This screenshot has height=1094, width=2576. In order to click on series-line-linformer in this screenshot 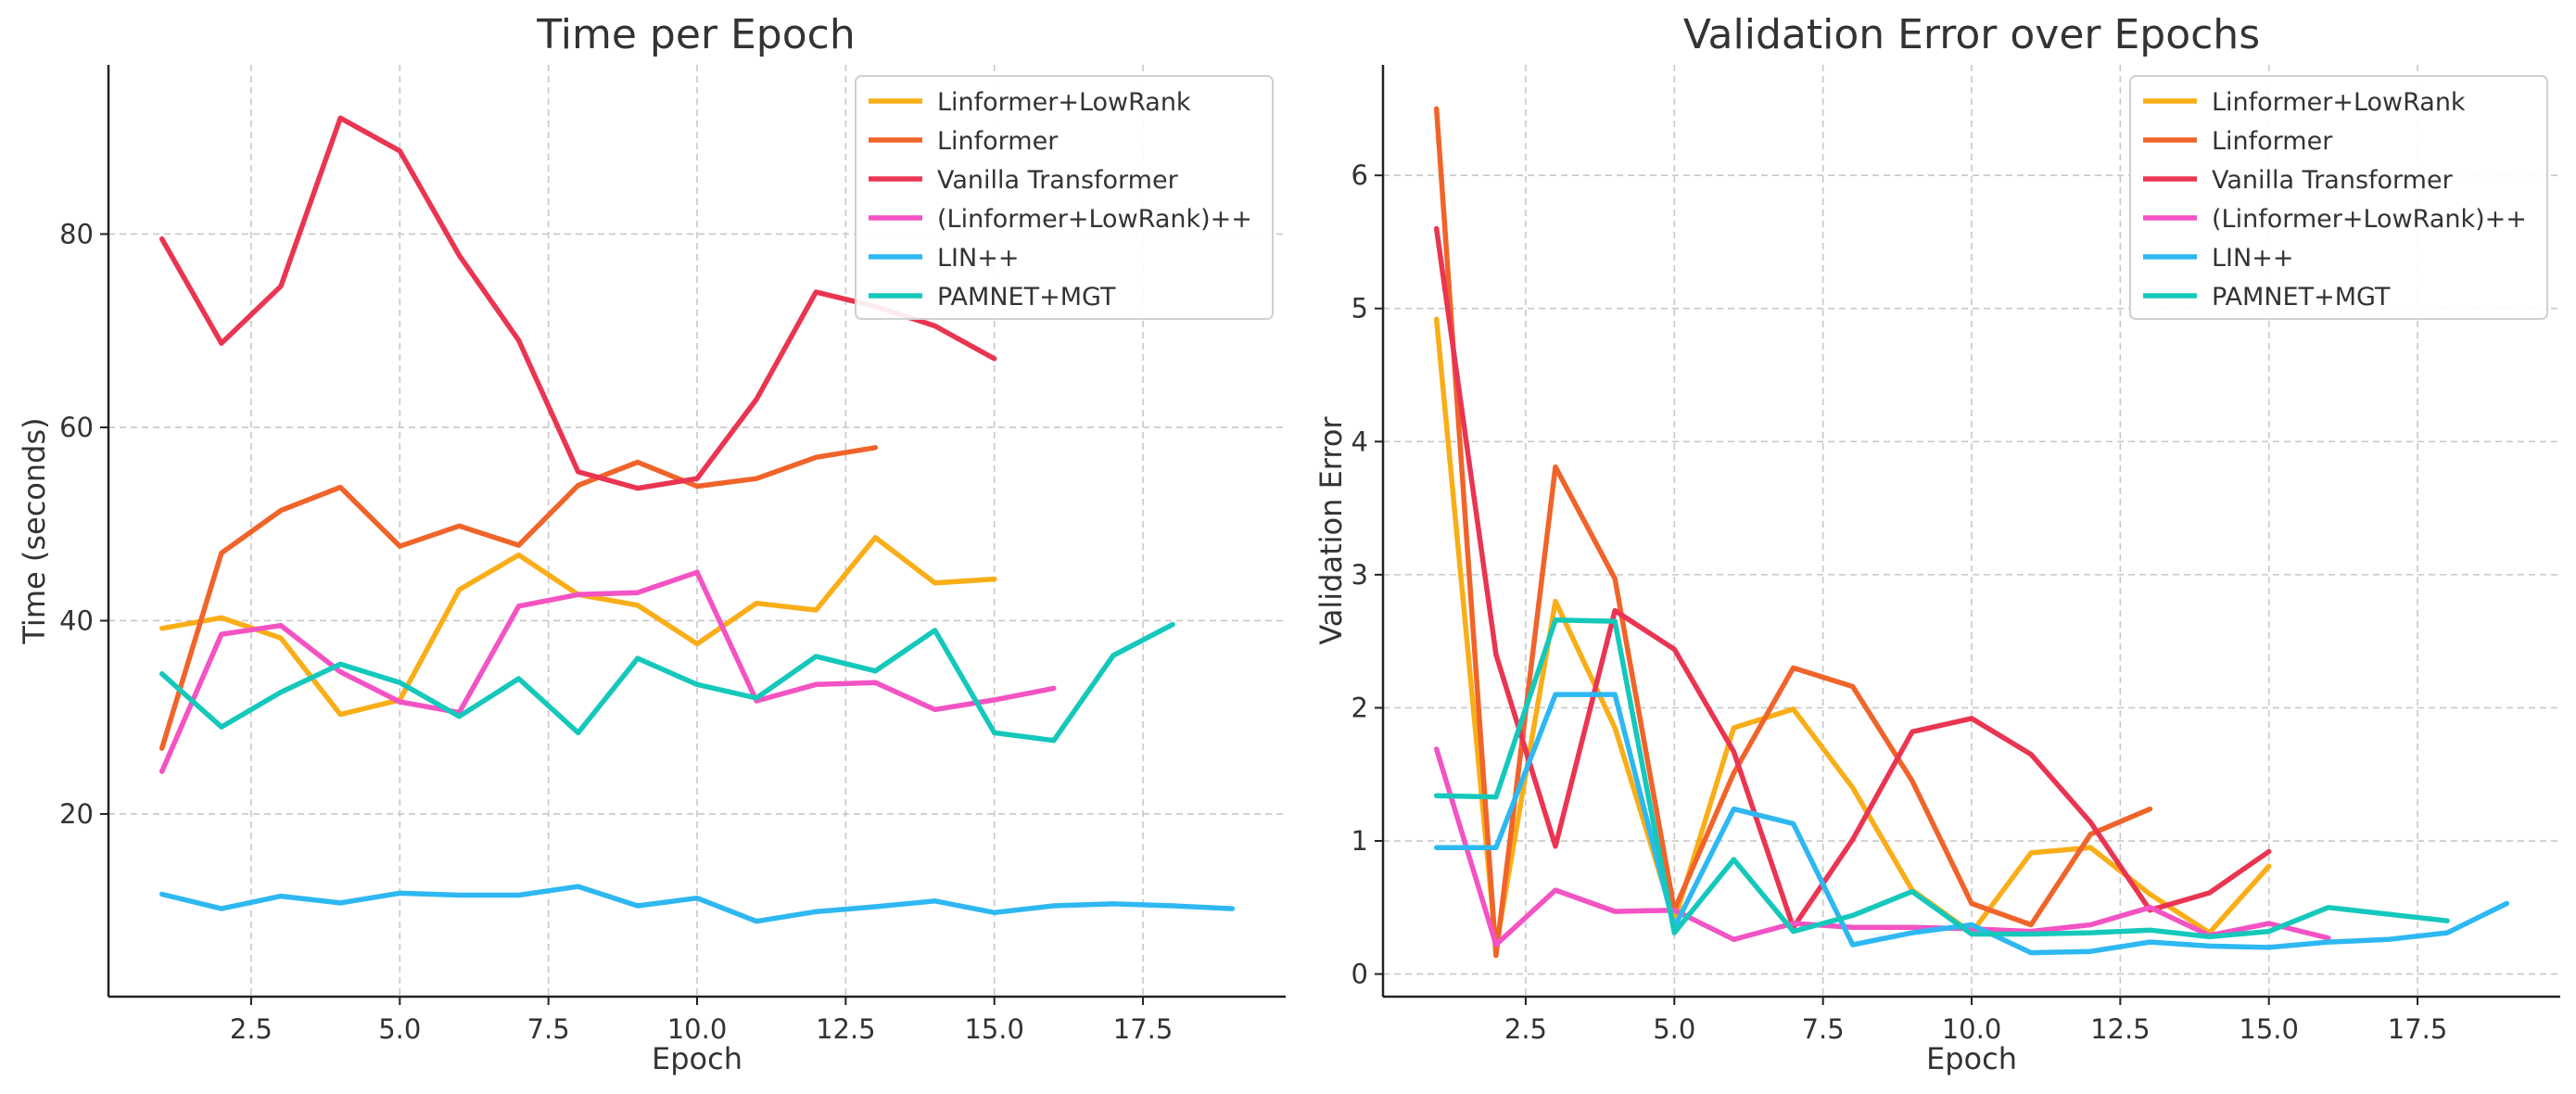, I will do `click(519, 598)`.